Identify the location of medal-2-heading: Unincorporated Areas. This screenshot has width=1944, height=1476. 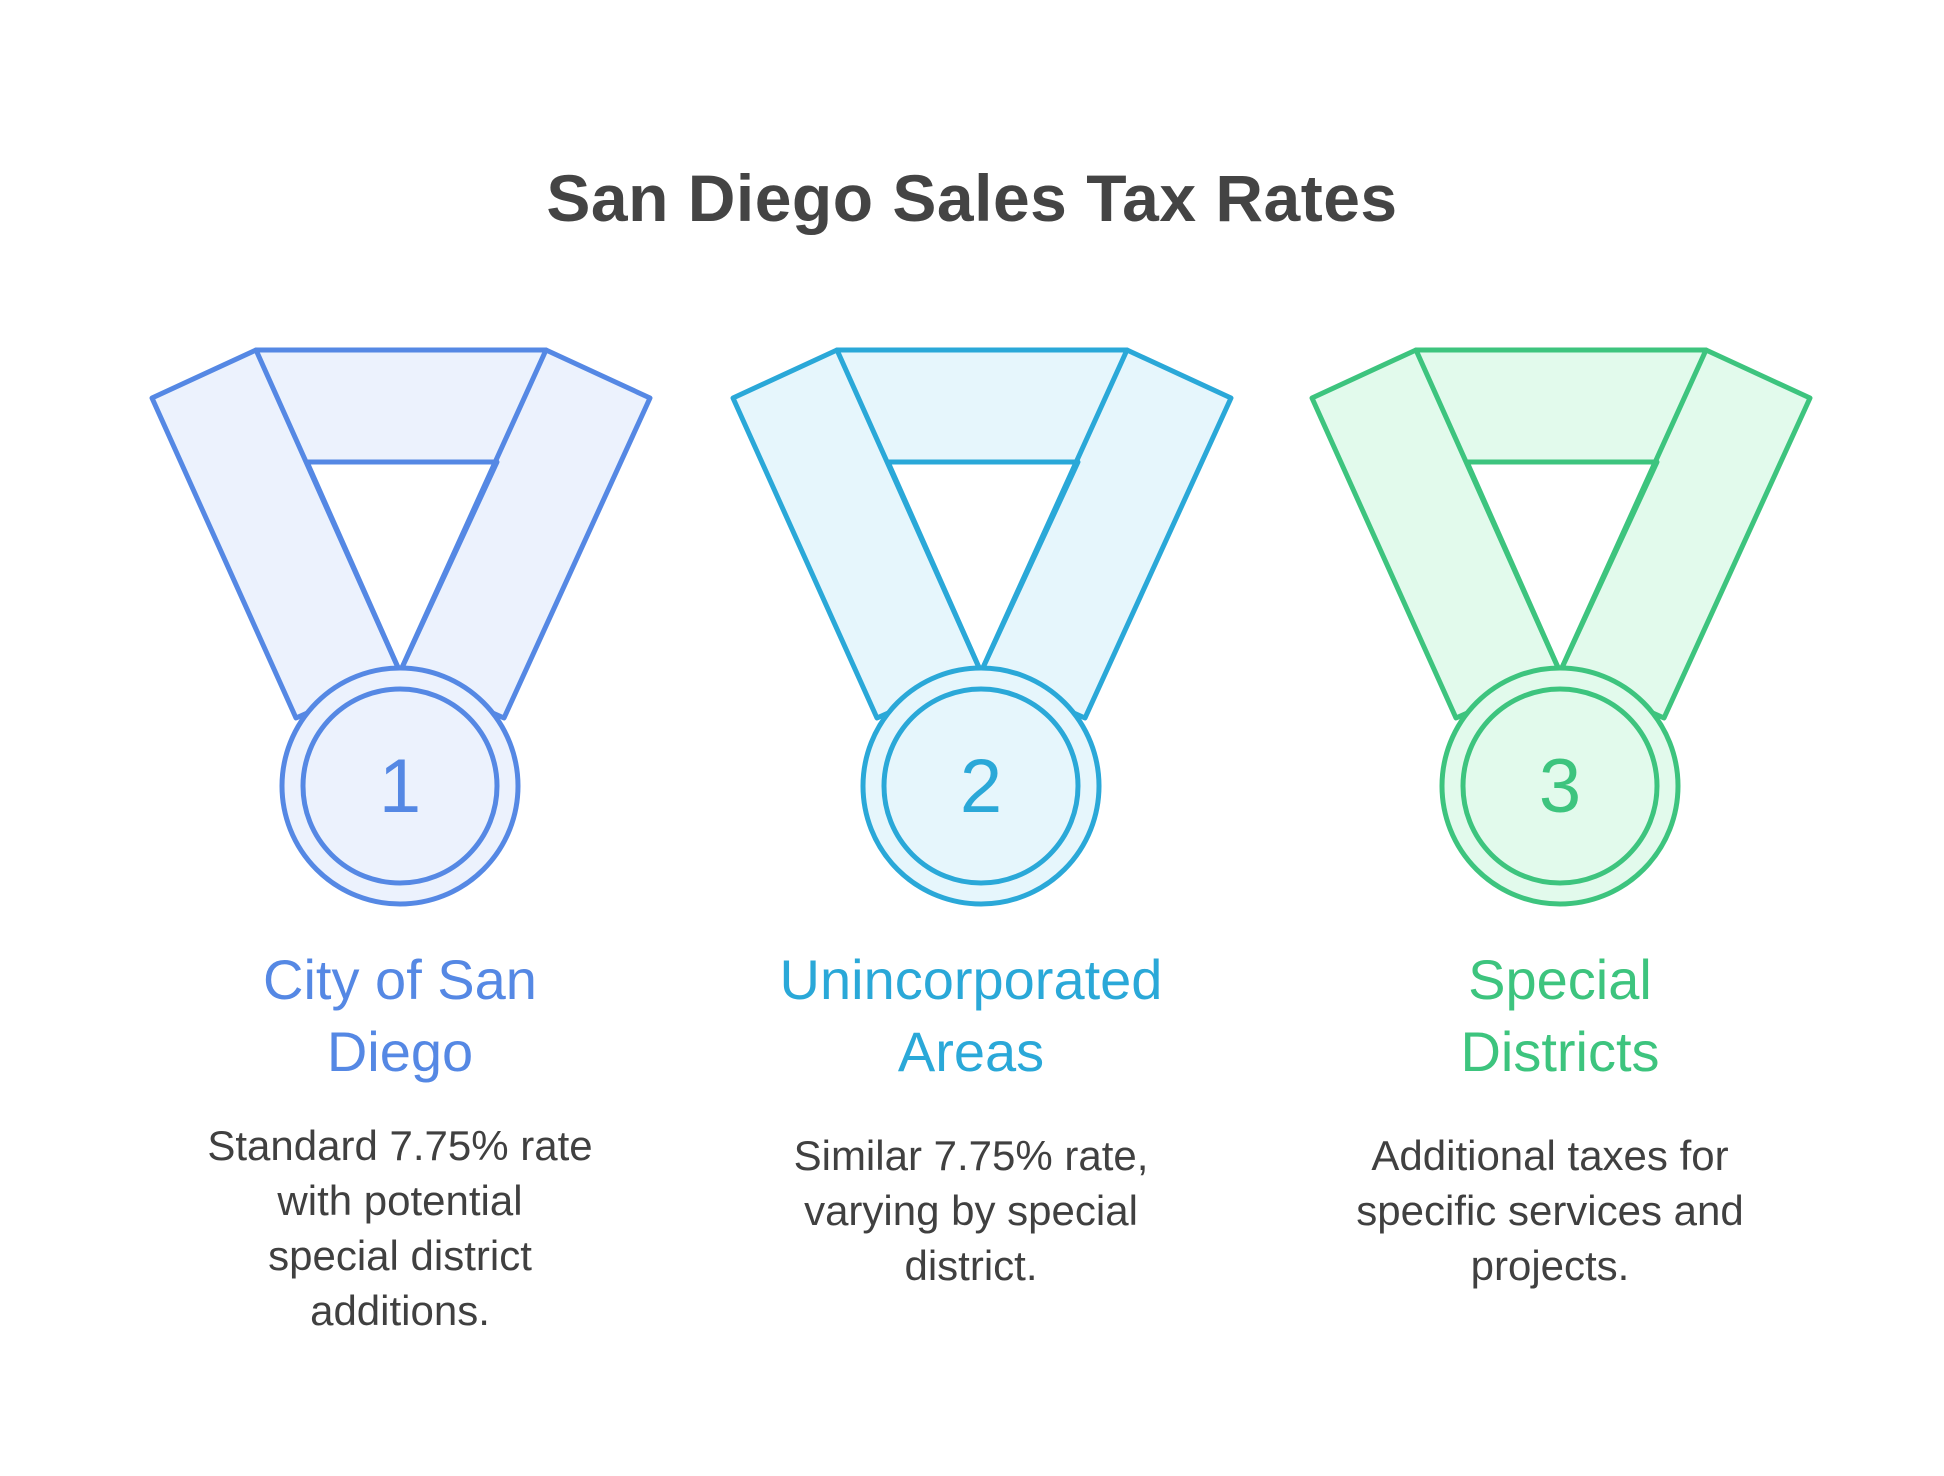
(971, 1016).